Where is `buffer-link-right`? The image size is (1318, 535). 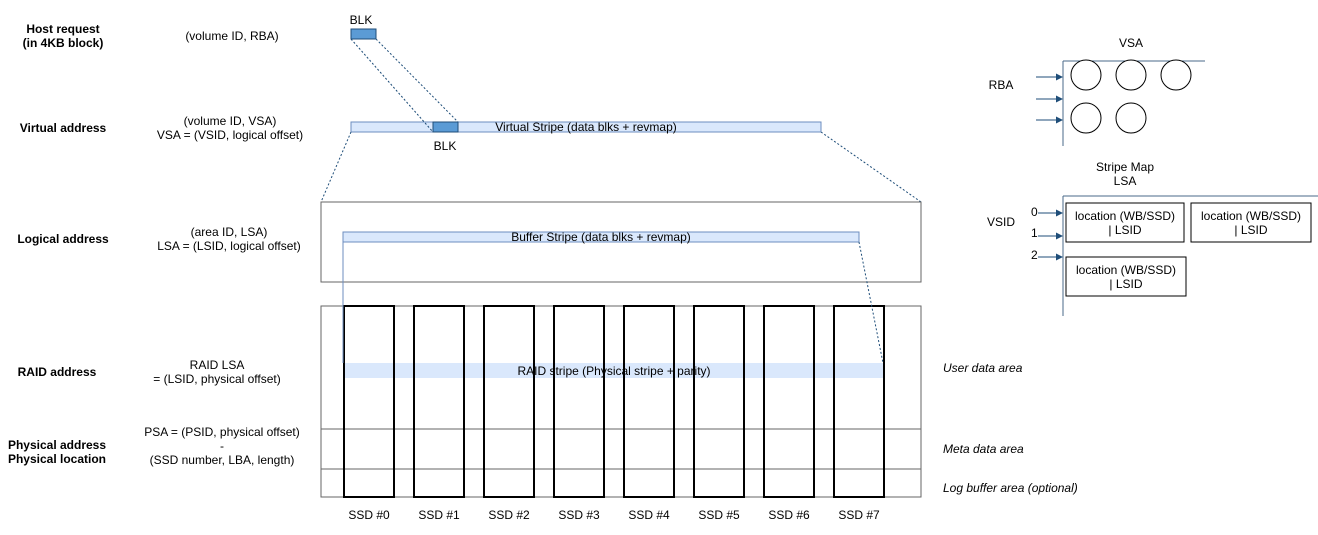 buffer-link-right is located at coordinates (871, 302).